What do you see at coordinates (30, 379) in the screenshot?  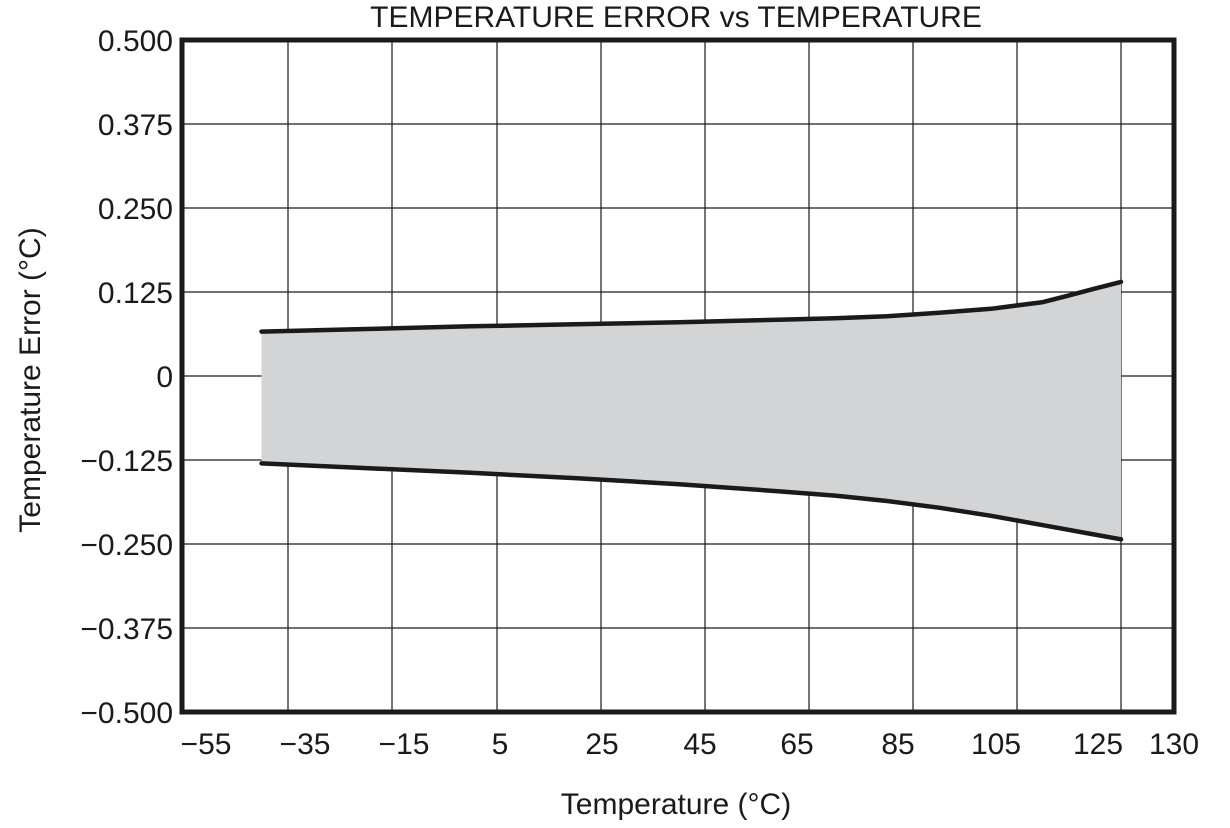 I see `y-axis-label: Temperature Error (°C)` at bounding box center [30, 379].